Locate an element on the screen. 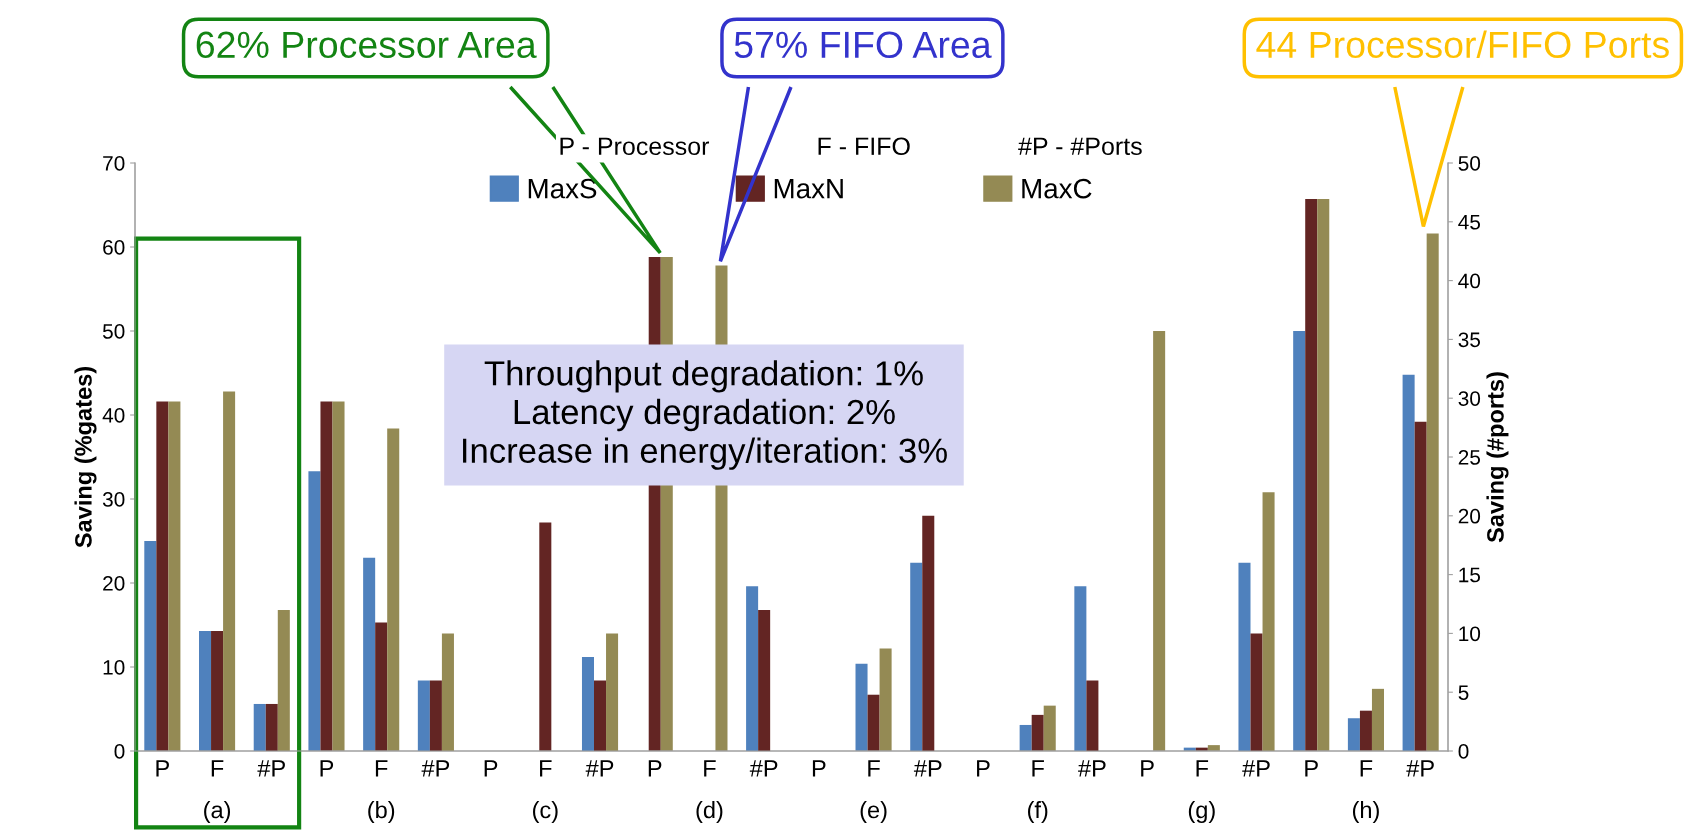  text: (h) is located at coordinates (1365, 811).